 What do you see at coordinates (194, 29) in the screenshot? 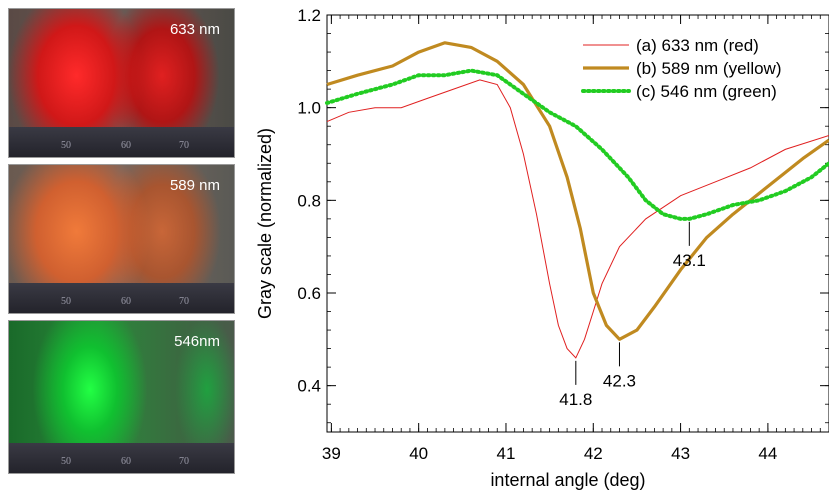
I see `photo-label: 633 nm` at bounding box center [194, 29].